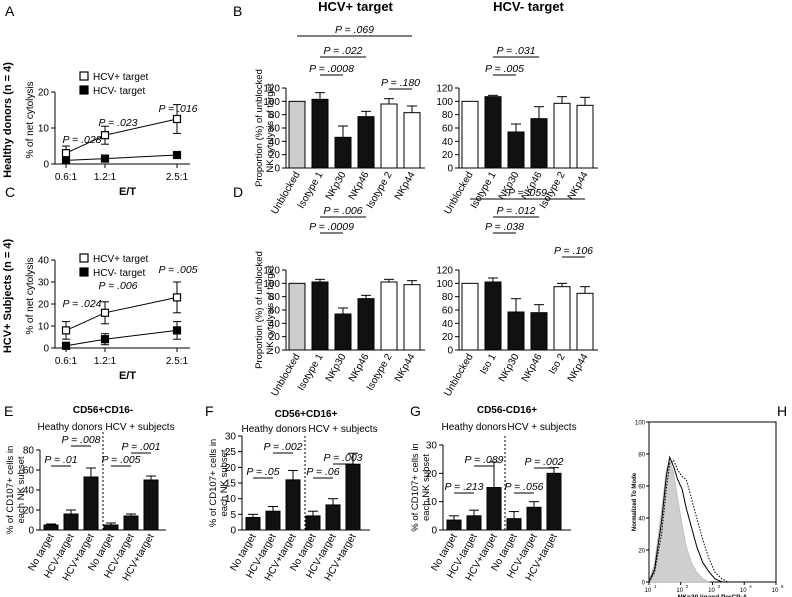  Describe the element at coordinates (177, 177) in the screenshot. I see `x-tick-label: 2.5:1` at that location.